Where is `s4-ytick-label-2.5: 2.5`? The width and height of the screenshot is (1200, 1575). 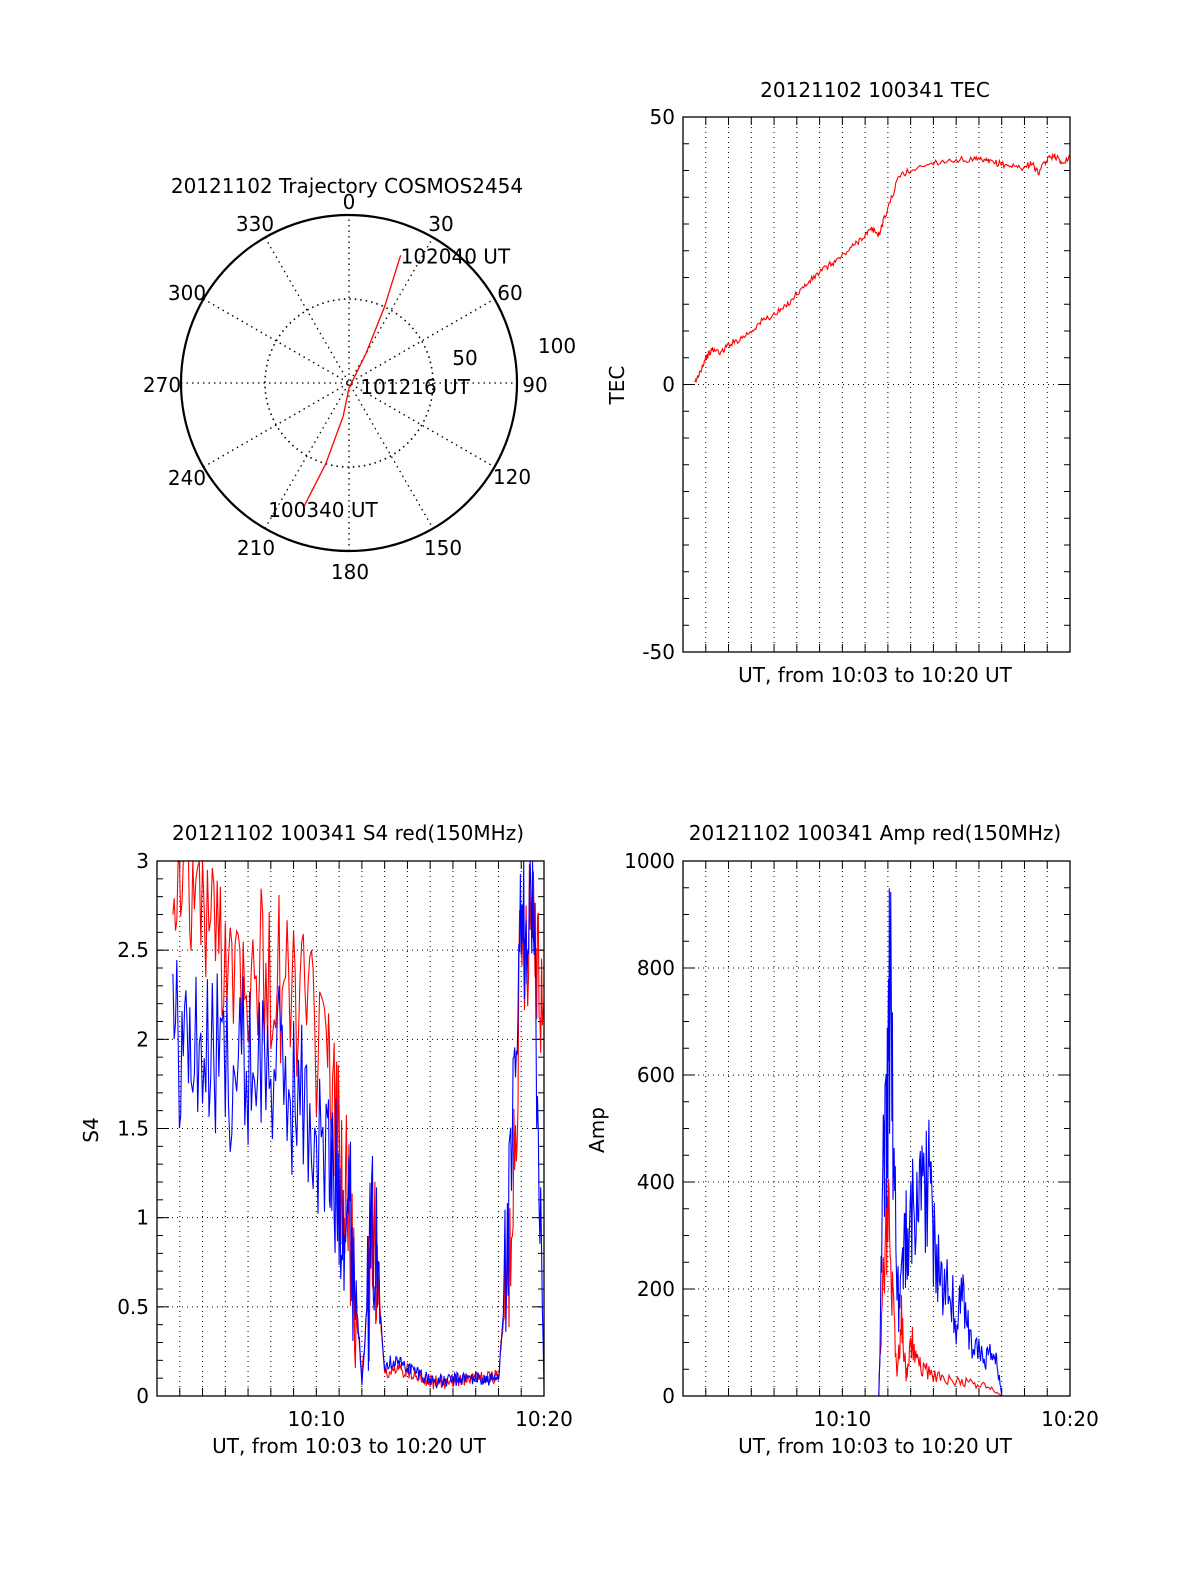
s4-ytick-label-2.5: 2.5 is located at coordinates (133, 950).